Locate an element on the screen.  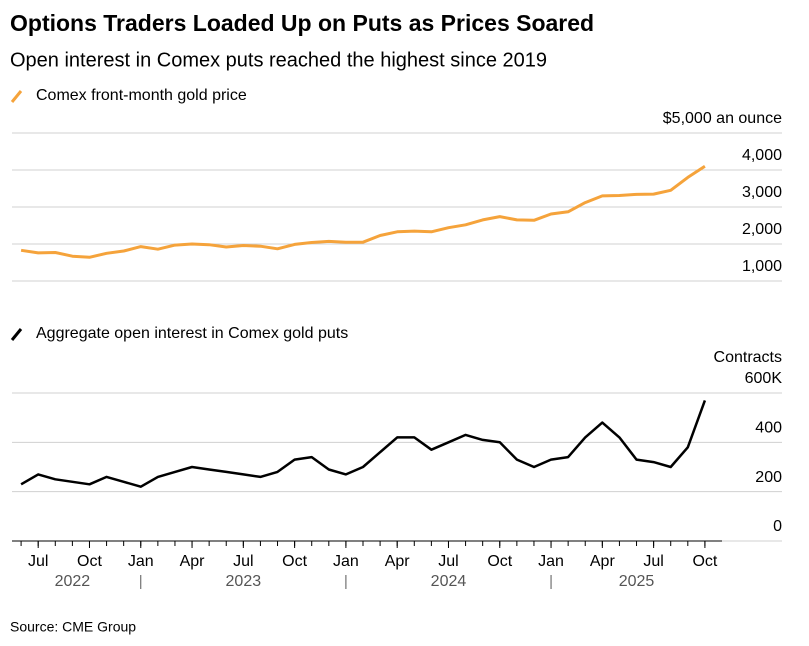
y-tick-label: $5,000 an ounce is located at coordinates (722, 118).